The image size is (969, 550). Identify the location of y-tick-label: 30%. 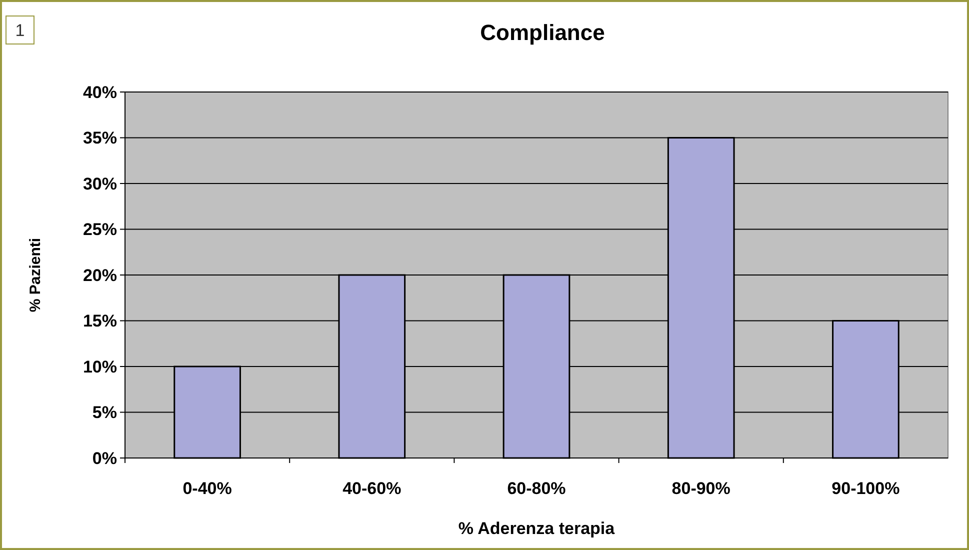
(99, 184).